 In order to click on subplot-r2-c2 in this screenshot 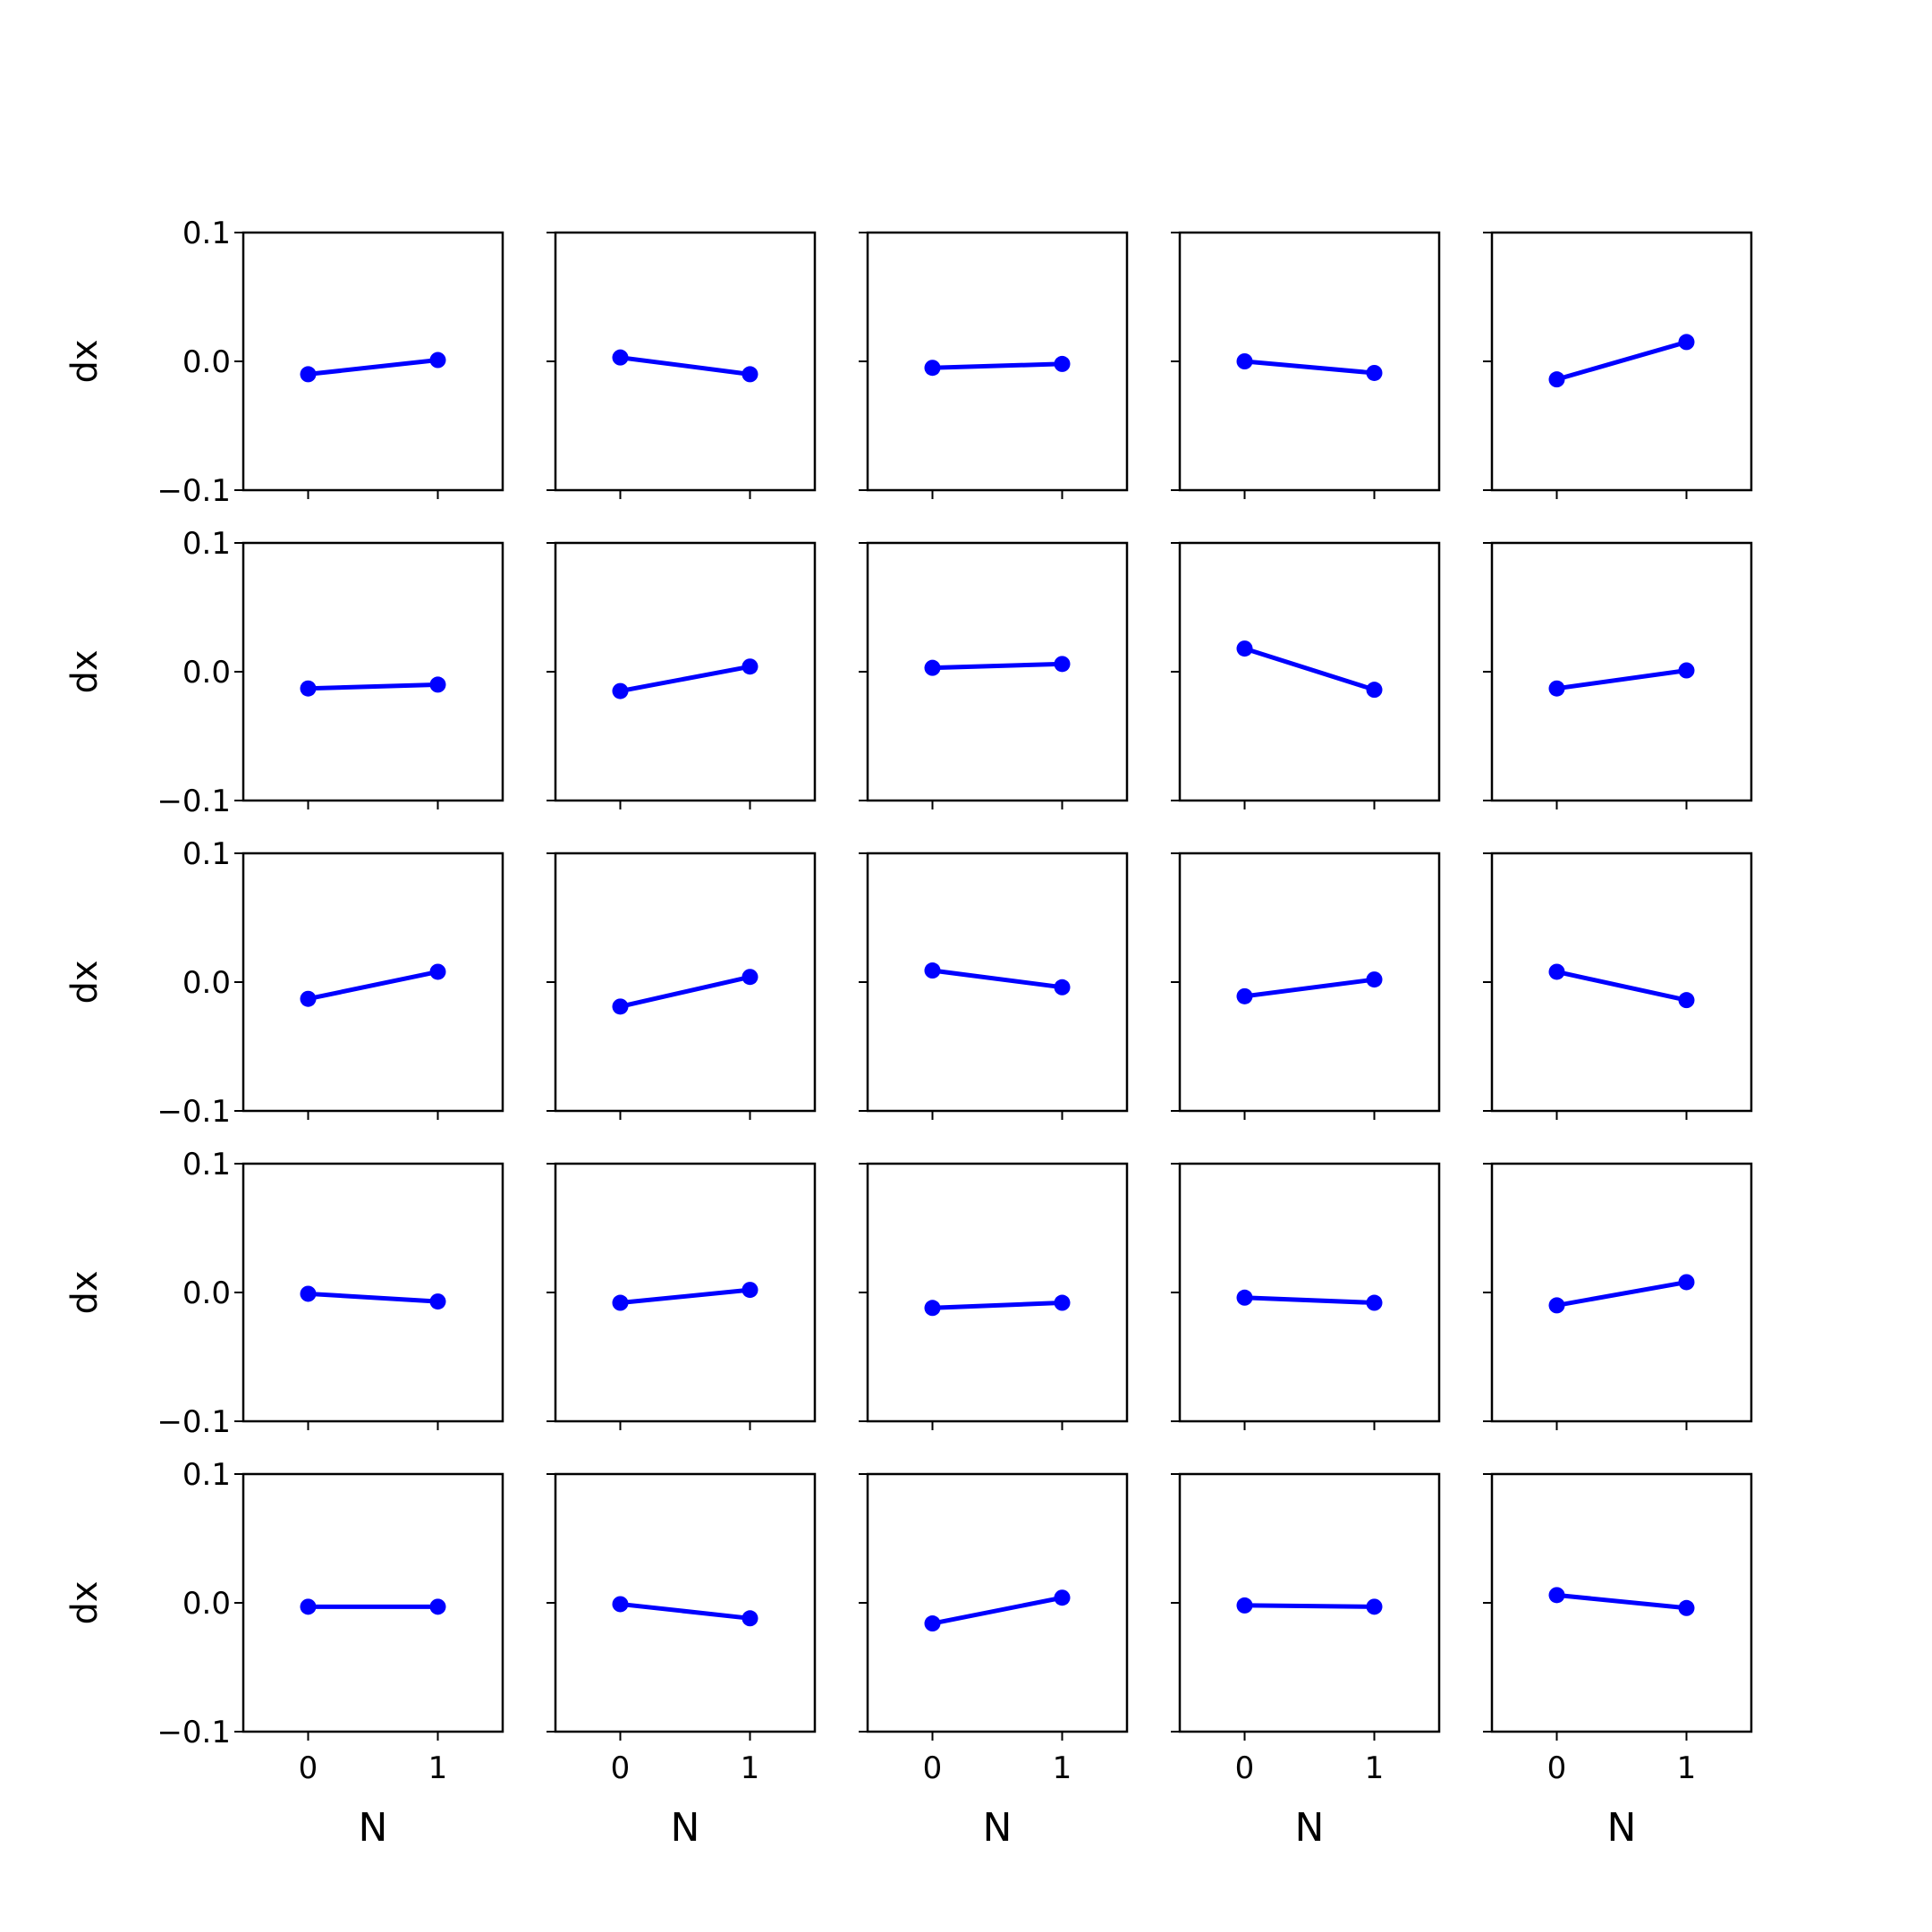, I will do `click(682, 675)`.